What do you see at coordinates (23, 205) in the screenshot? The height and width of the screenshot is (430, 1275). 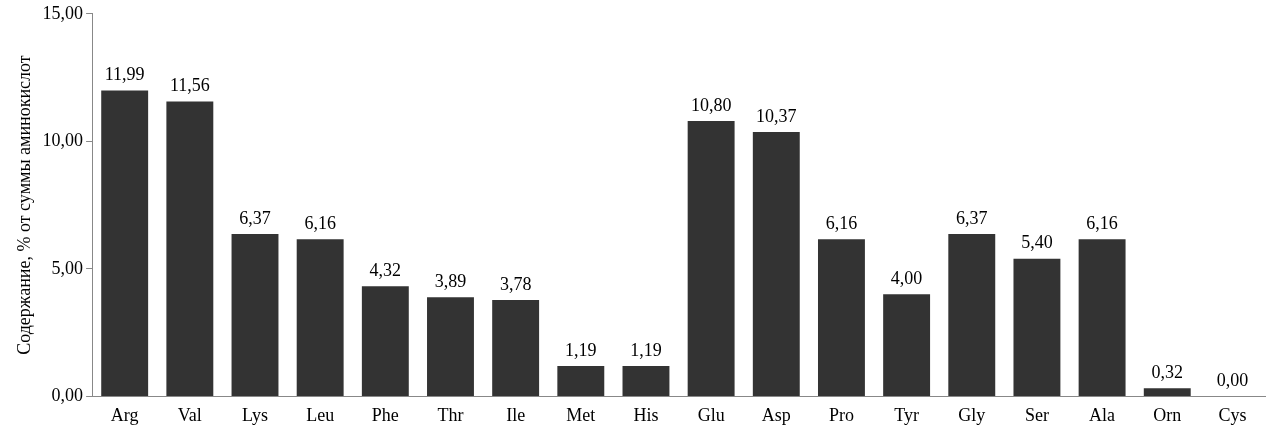 I see `y-axis-title: Содержание, % от суммы аминокислот` at bounding box center [23, 205].